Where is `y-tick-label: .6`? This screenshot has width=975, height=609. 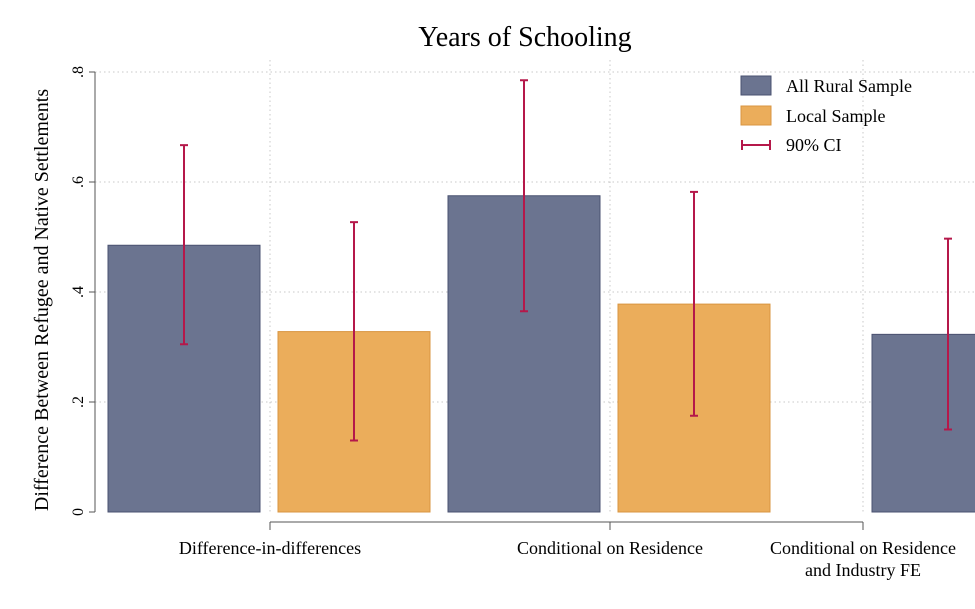 y-tick-label: .6 is located at coordinates (78, 182).